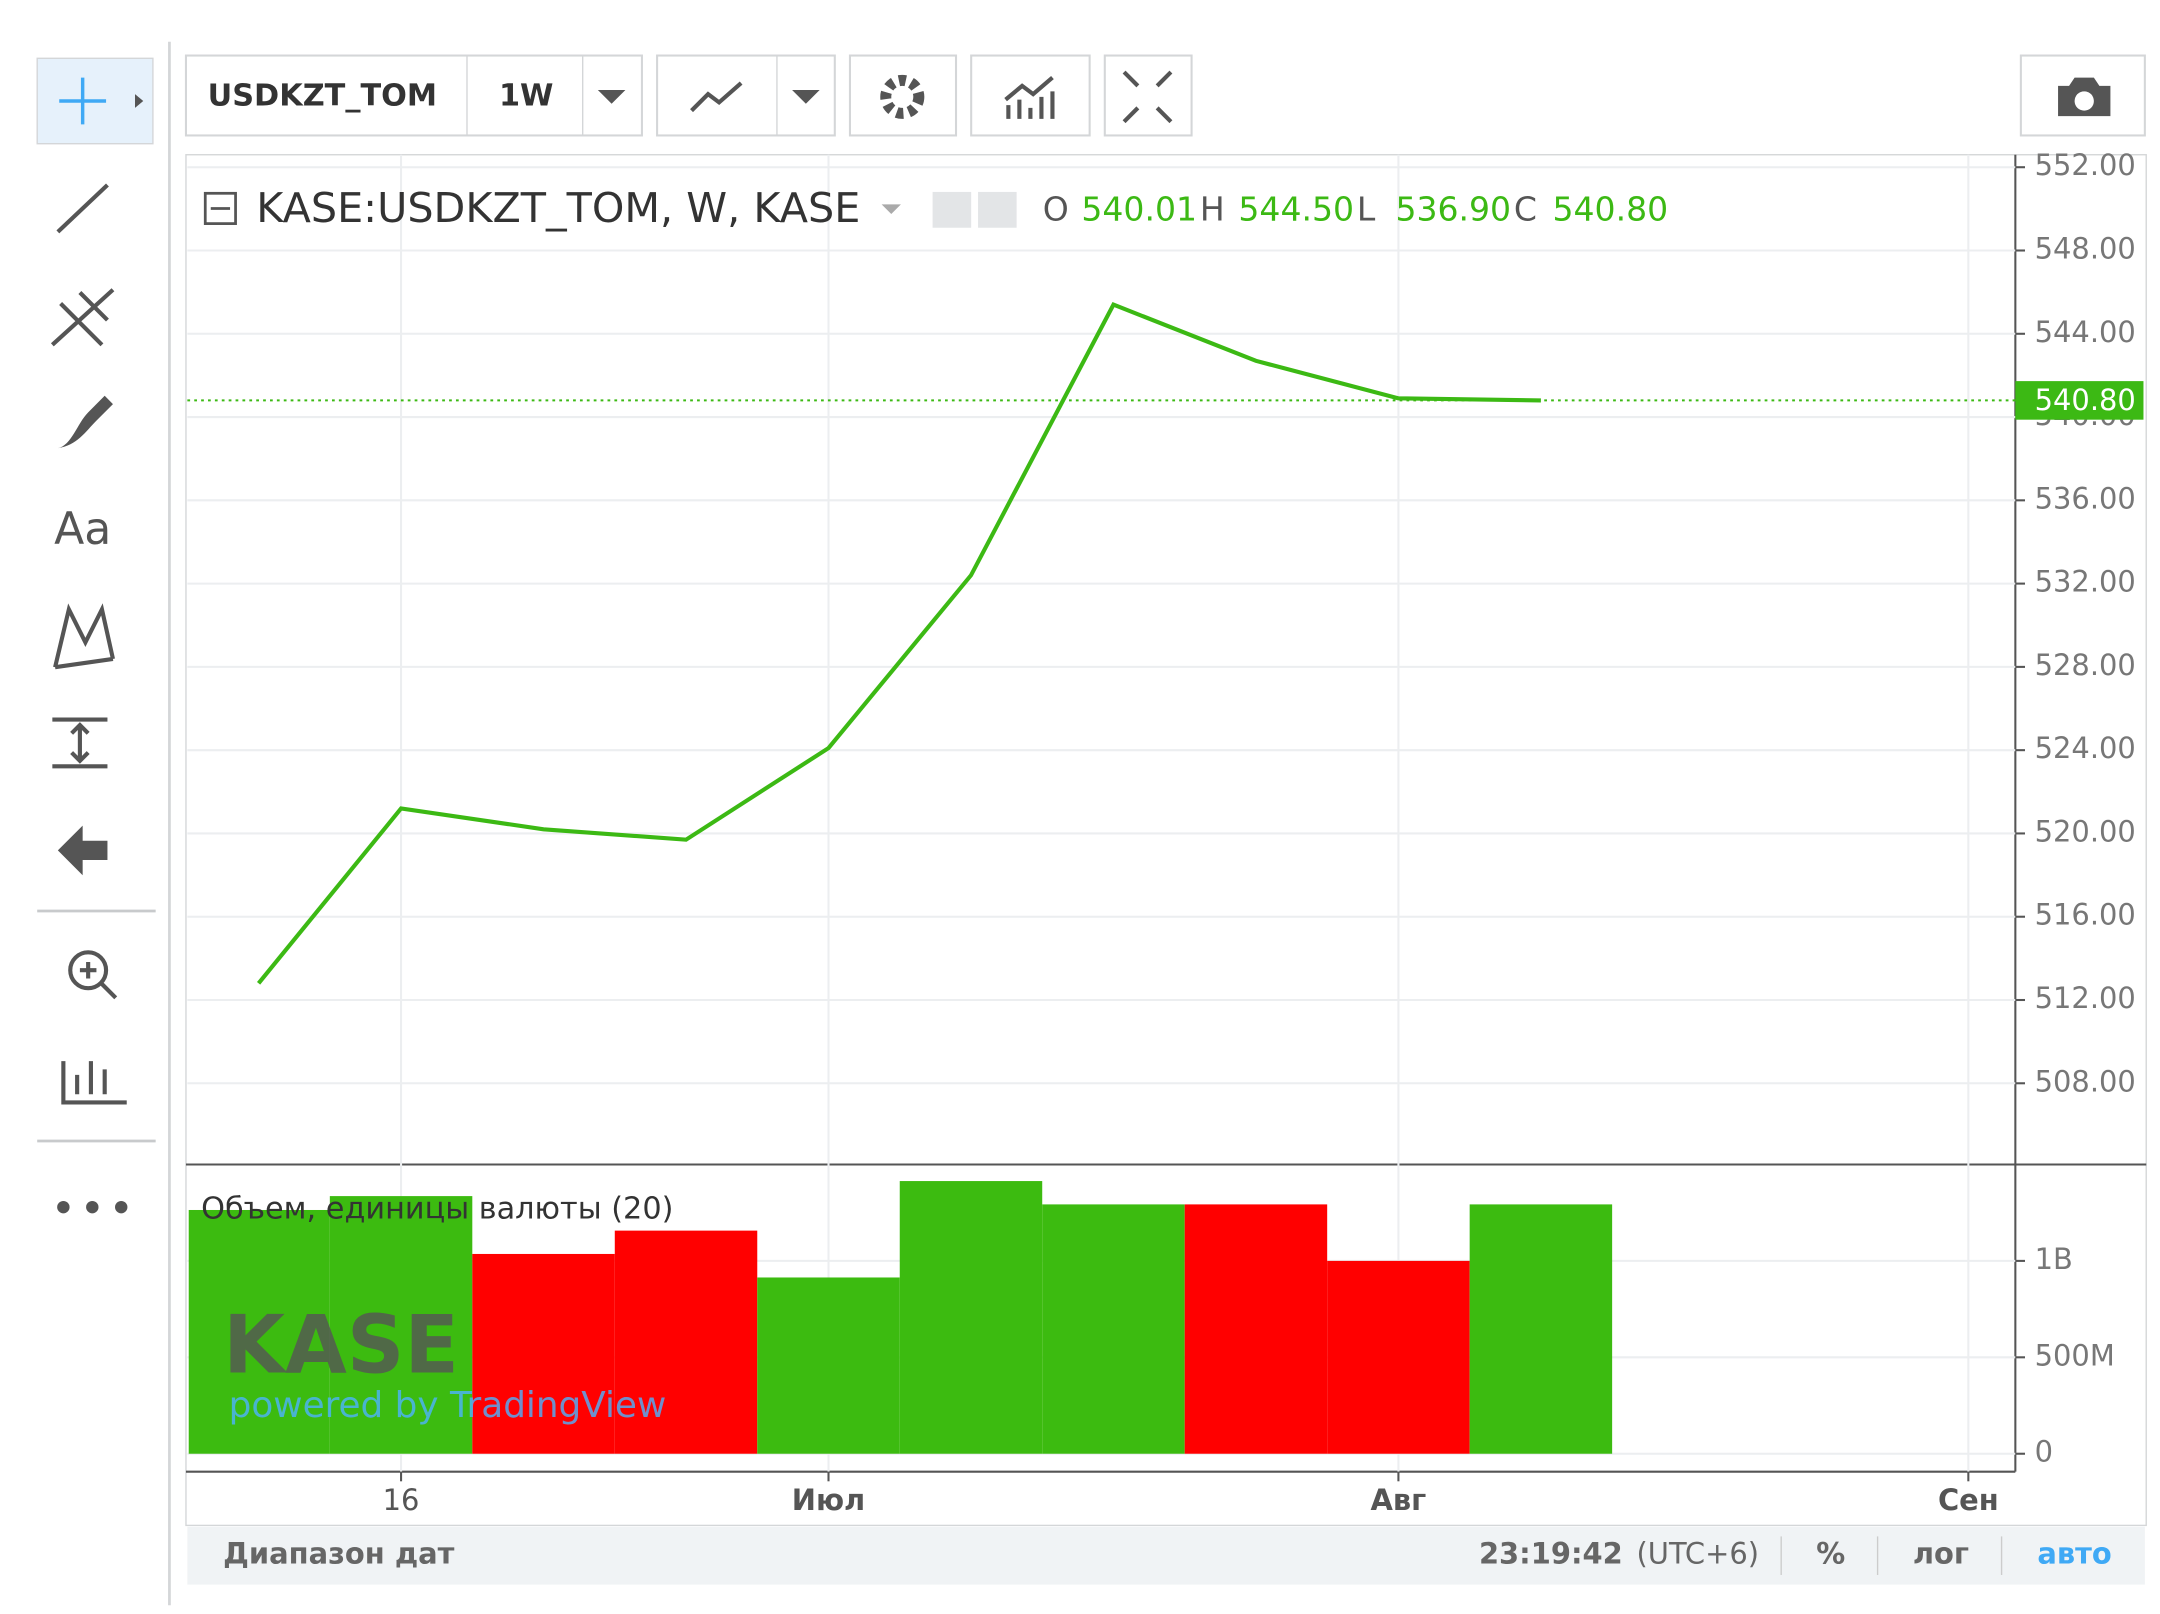 This screenshot has height=1614, width=2160. What do you see at coordinates (611, 96) in the screenshot?
I see `interval-dropdown` at bounding box center [611, 96].